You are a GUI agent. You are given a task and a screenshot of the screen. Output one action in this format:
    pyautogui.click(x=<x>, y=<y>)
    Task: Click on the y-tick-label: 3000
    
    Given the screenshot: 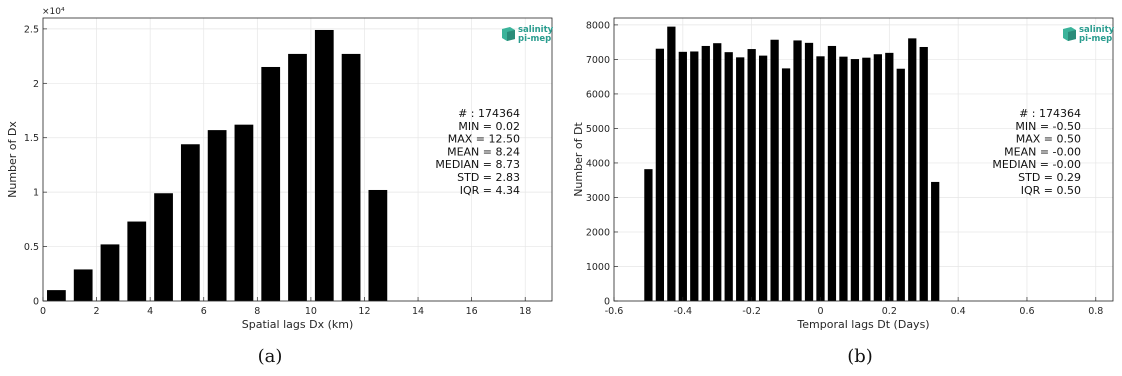 What is the action you would take?
    pyautogui.click(x=598, y=198)
    